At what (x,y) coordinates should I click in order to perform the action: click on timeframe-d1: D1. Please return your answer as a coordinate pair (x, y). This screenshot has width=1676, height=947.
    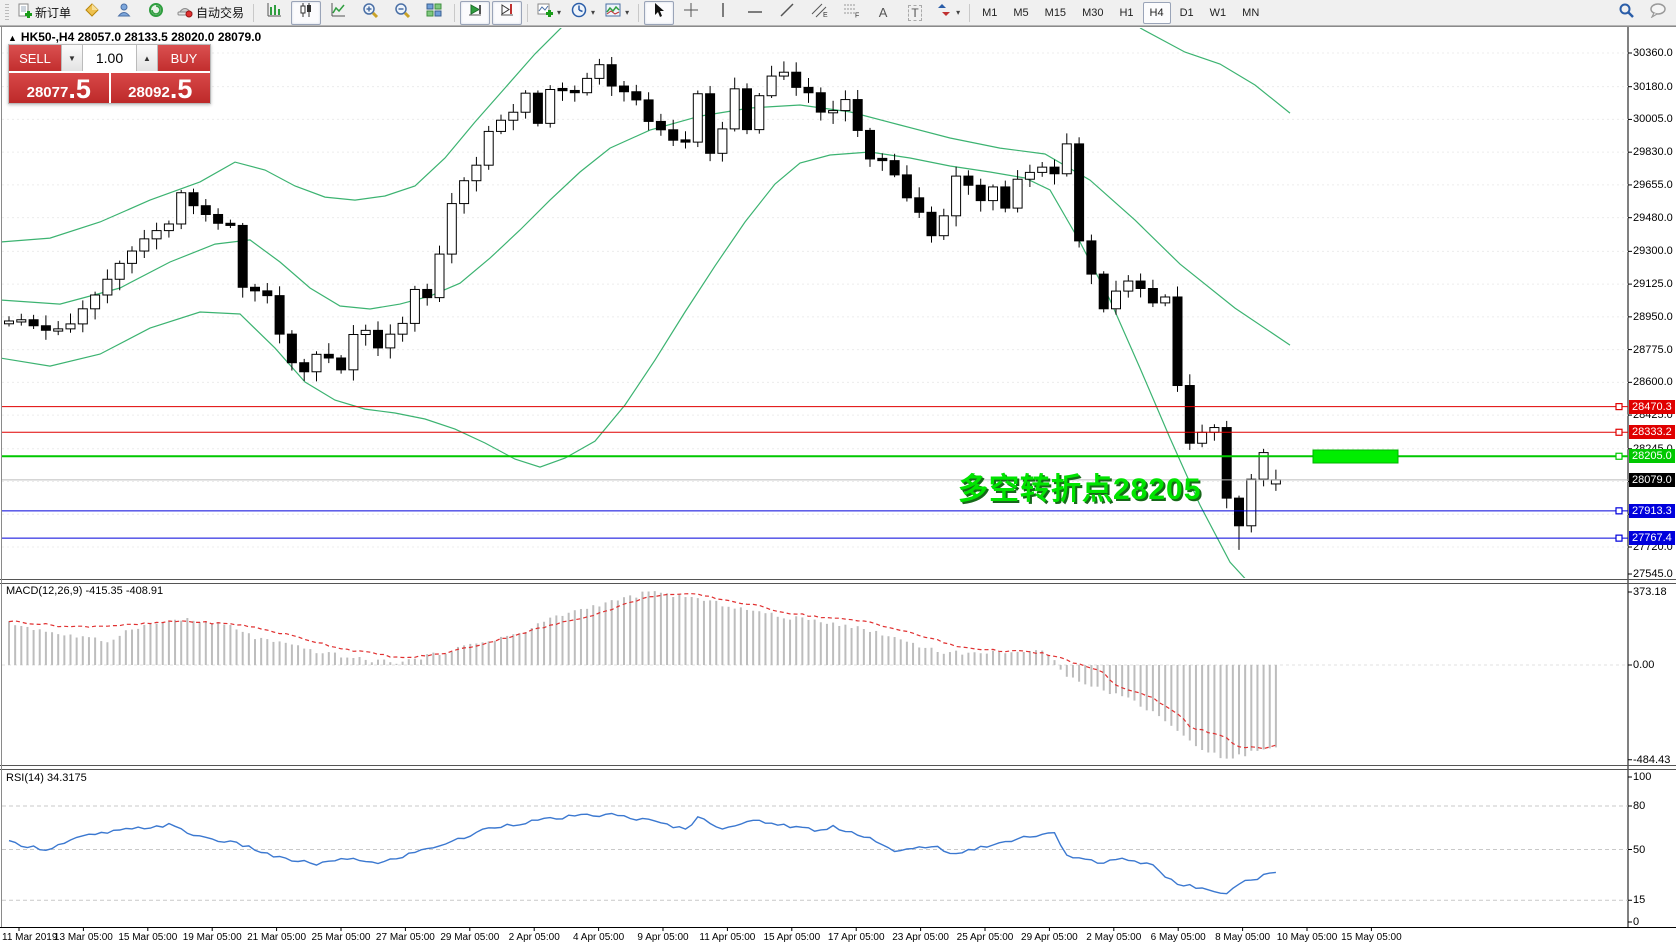
    Looking at the image, I should click on (1186, 12).